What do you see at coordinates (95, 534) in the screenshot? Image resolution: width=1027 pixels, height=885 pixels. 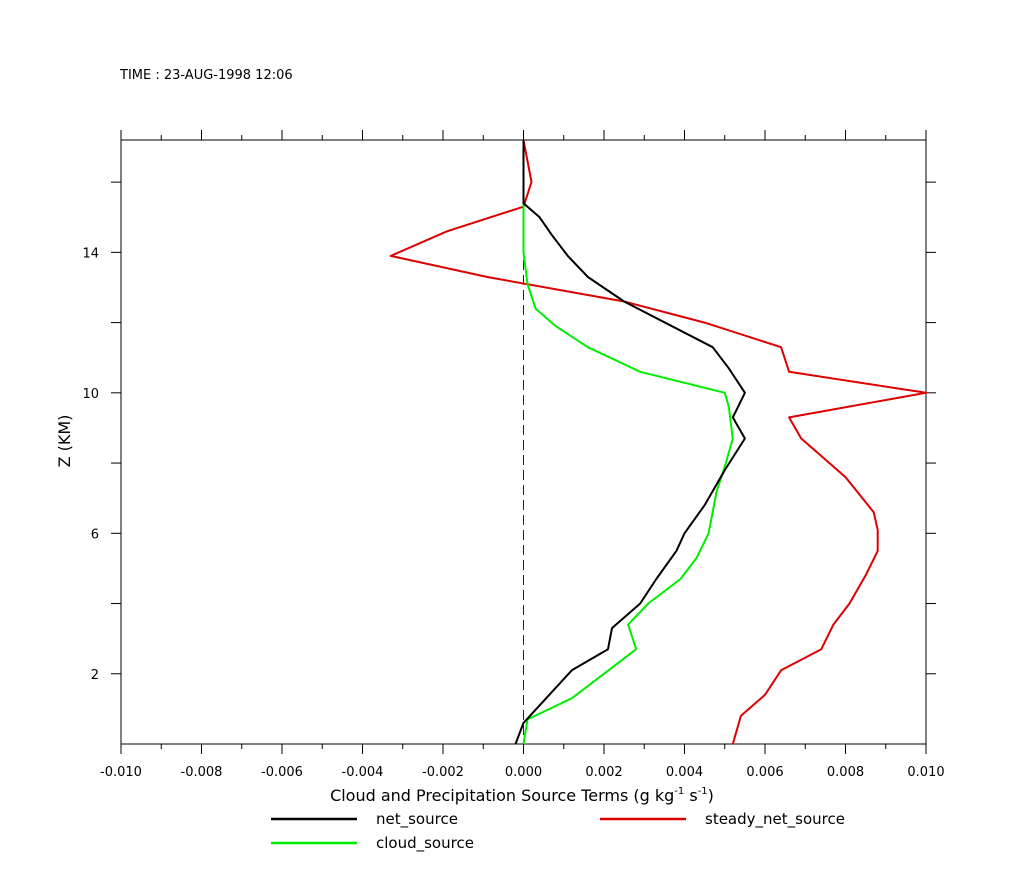 I see `y-tick-label: 6` at bounding box center [95, 534].